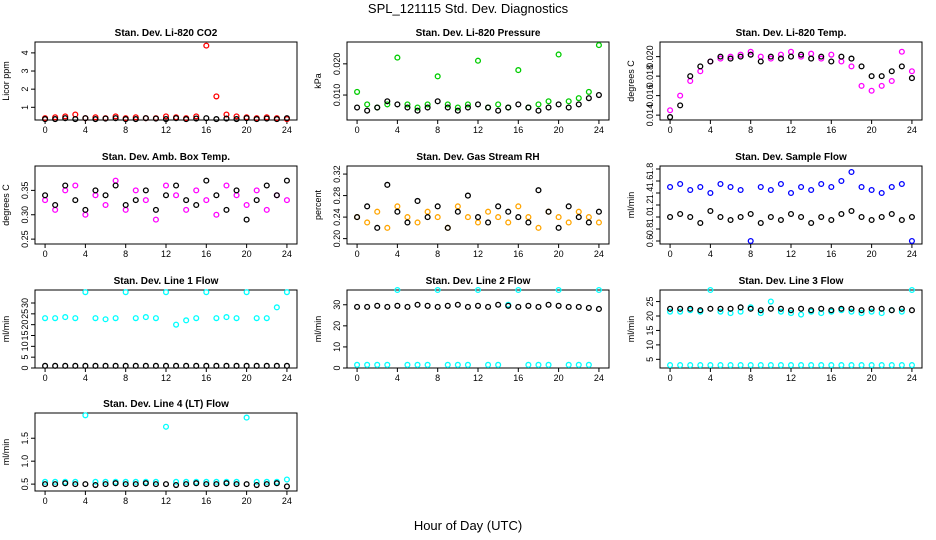 This screenshot has height=540, width=936. What do you see at coordinates (559, 130) in the screenshot?
I see `x-tick-label: 20` at bounding box center [559, 130].